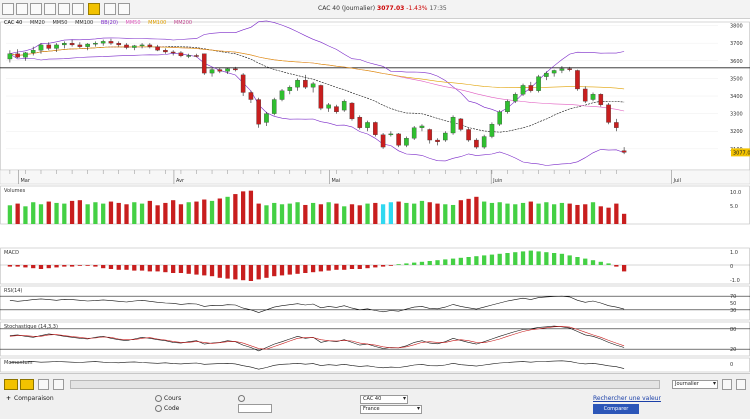  What do you see at coordinates (731, 267) in the screenshot?
I see `macd-axis-label: 0` at bounding box center [731, 267].